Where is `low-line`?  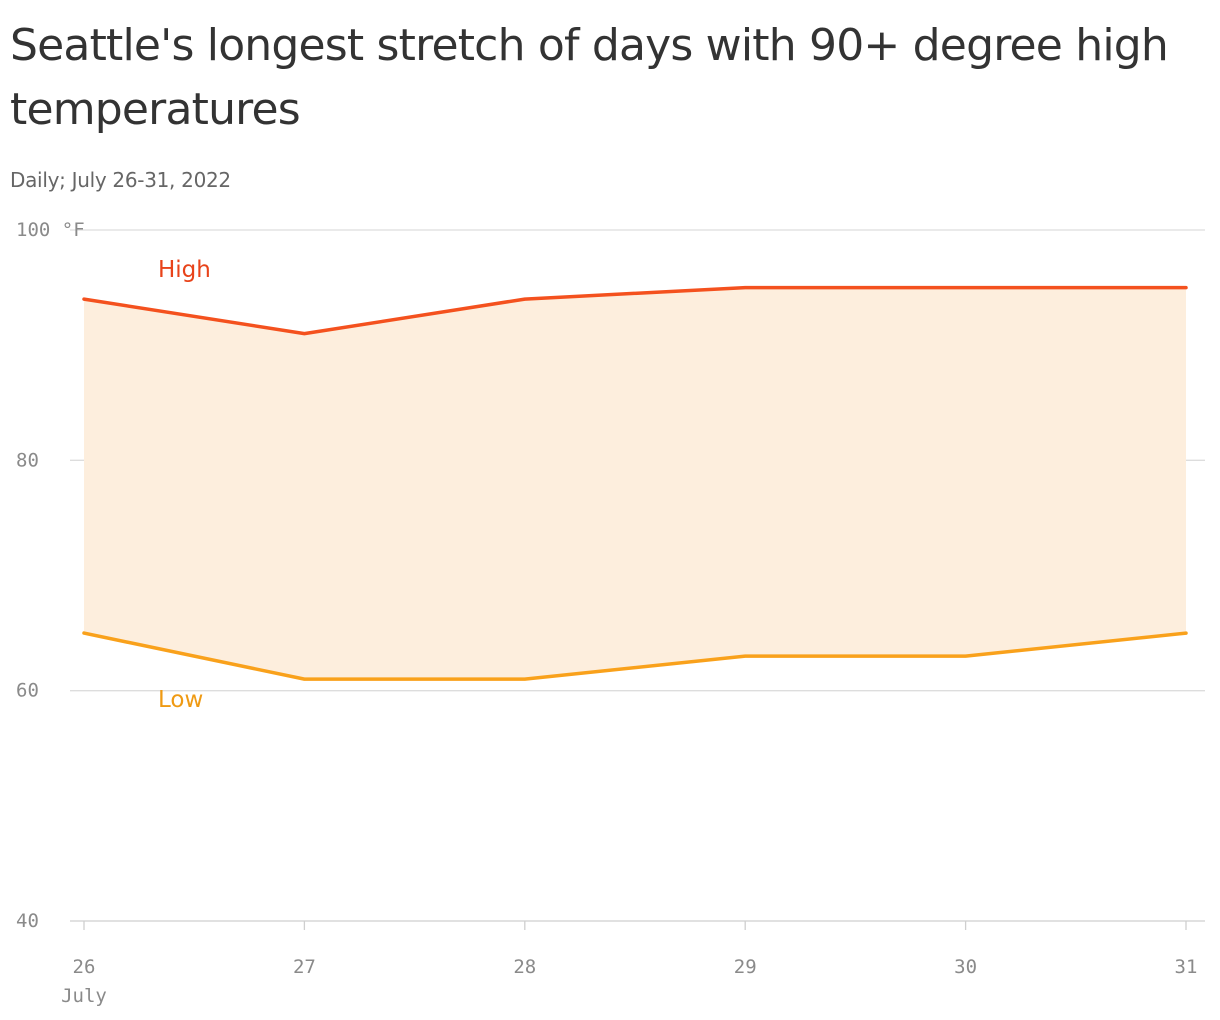
low-line is located at coordinates (635, 656).